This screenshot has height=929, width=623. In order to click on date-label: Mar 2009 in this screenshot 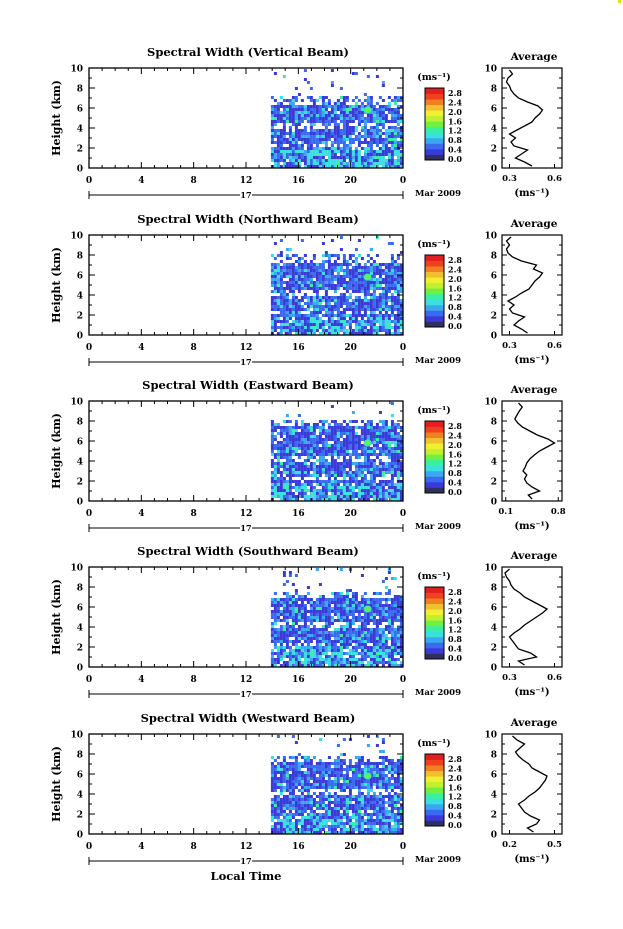, I will do `click(438, 361)`.